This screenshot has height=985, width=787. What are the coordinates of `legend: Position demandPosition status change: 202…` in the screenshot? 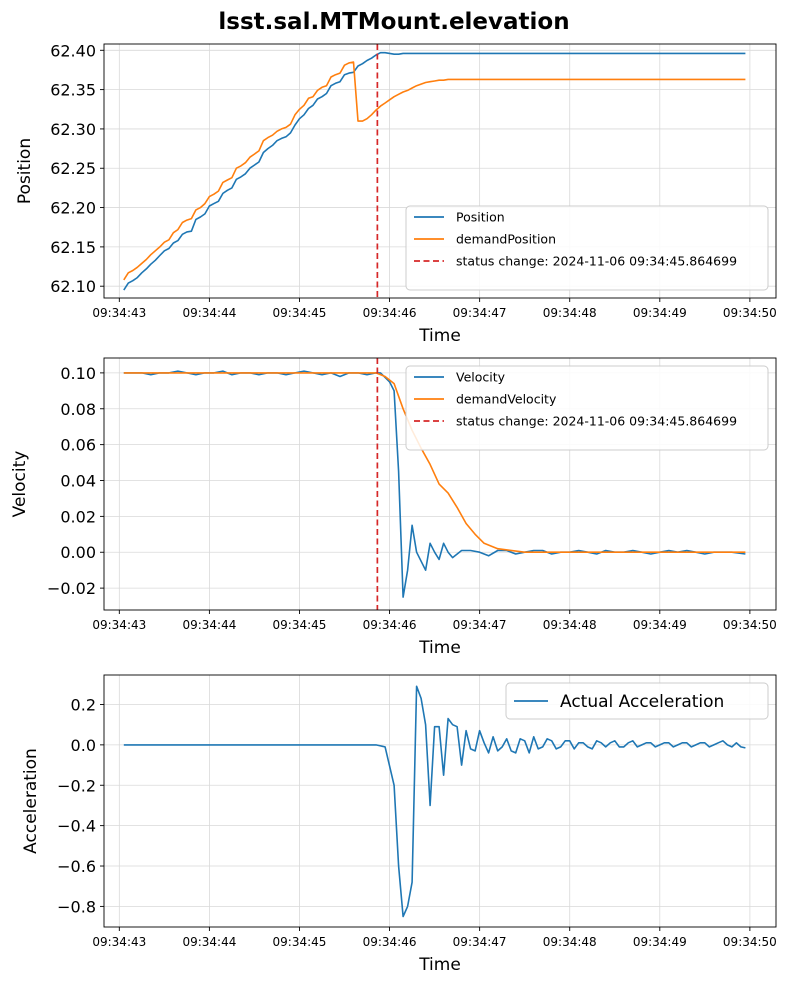 It's located at (587, 248).